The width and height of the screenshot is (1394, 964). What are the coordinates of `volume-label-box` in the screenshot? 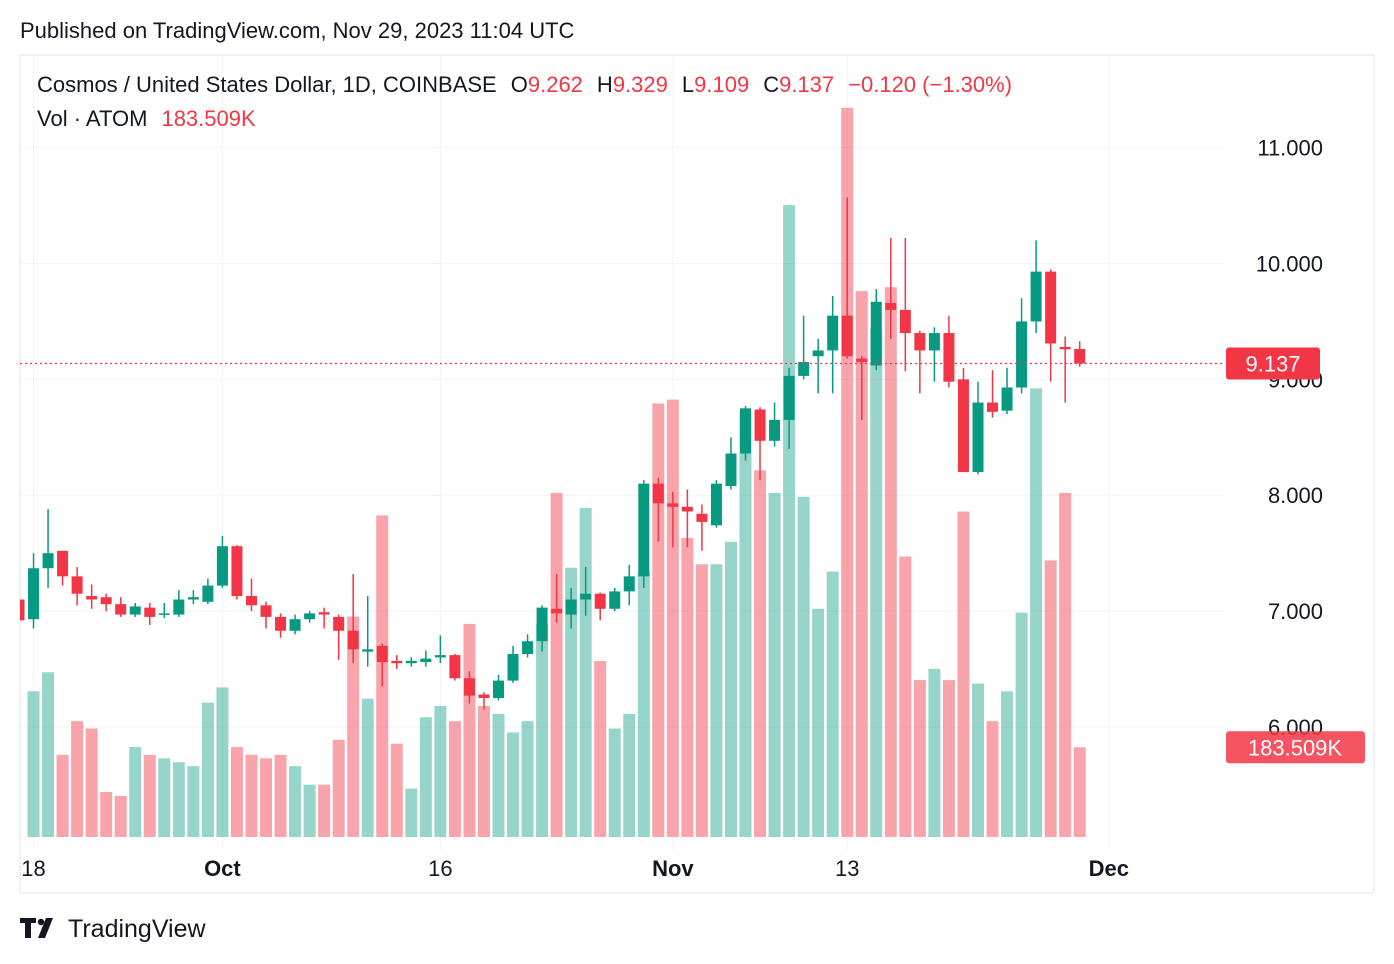 It's located at (1295, 747).